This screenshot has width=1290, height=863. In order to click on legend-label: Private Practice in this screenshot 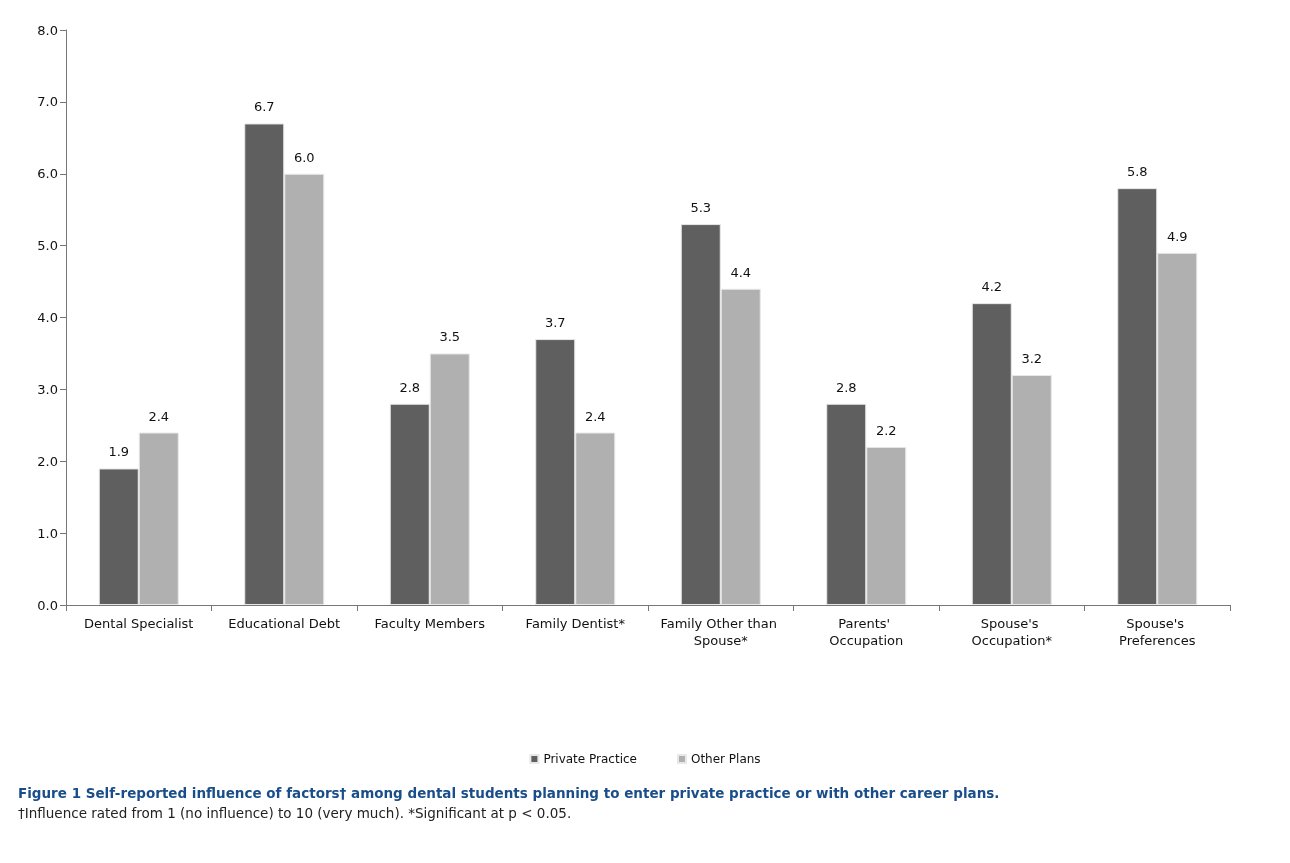, I will do `click(590, 759)`.